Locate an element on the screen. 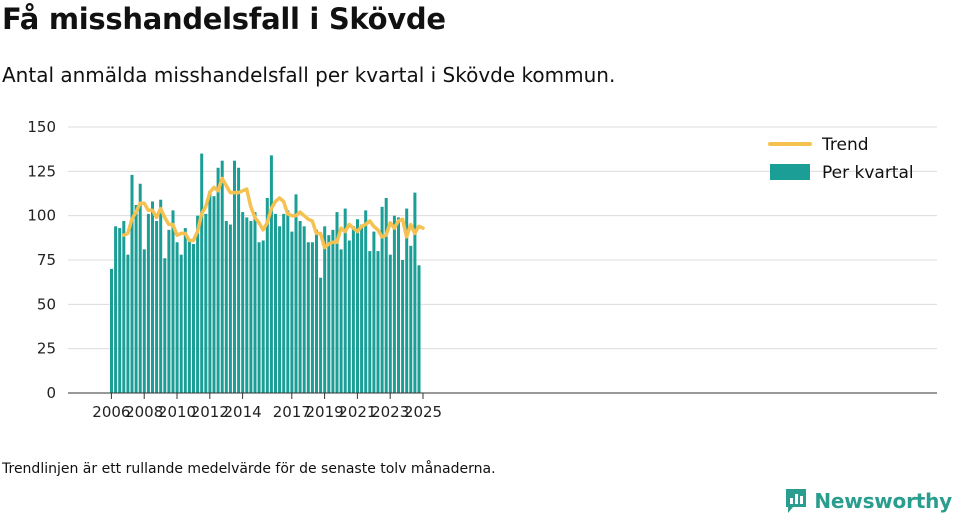  x-tick-label: 2019 is located at coordinates (325, 411).